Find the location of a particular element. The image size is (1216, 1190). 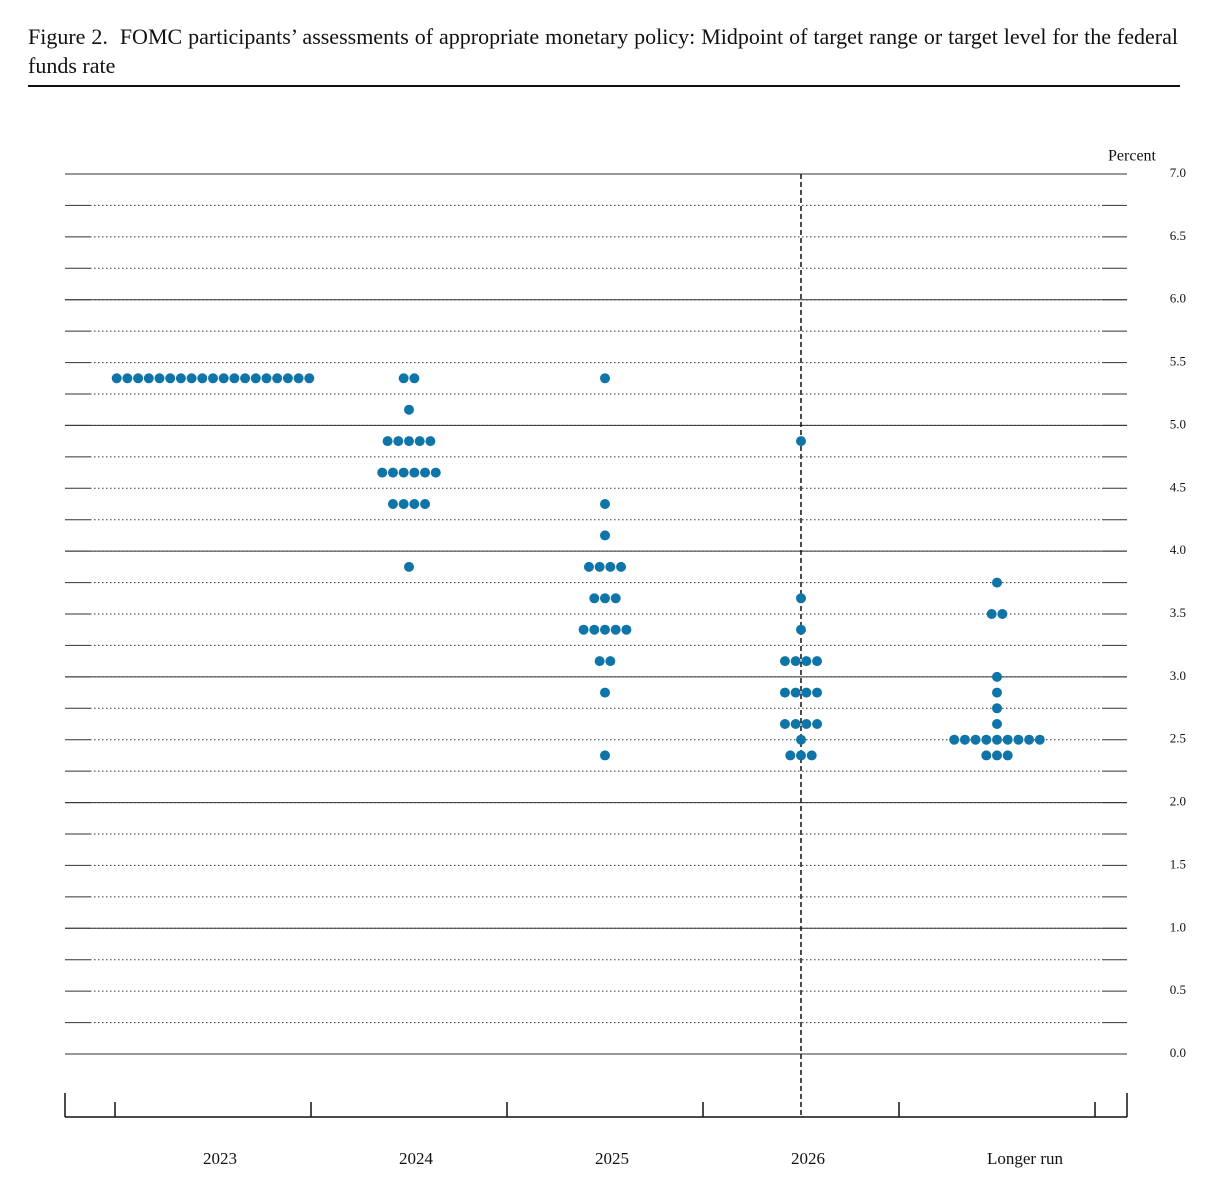

title-rule is located at coordinates (604, 86).